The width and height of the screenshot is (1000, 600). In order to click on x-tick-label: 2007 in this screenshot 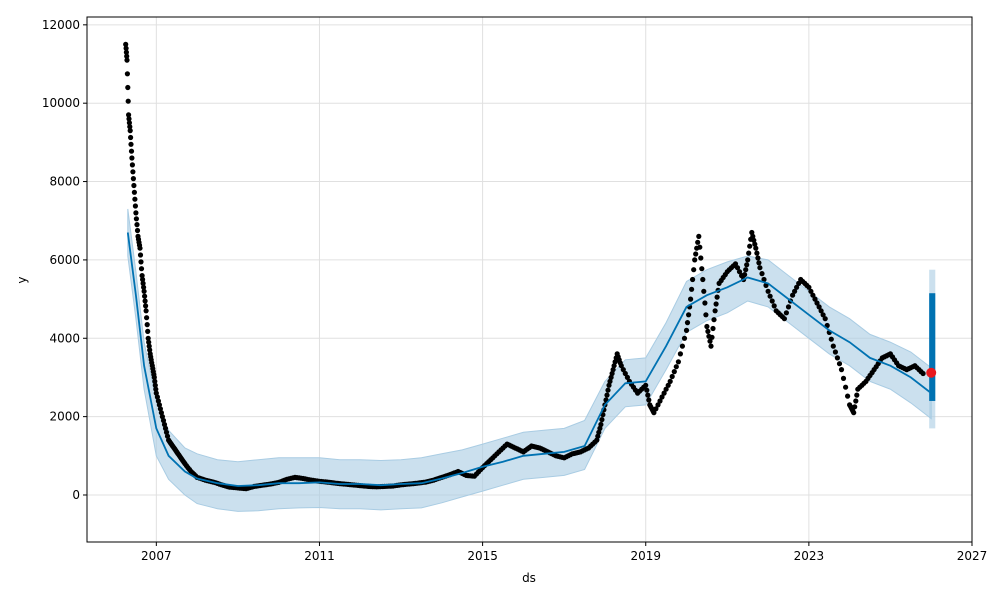, I will do `click(156, 556)`.